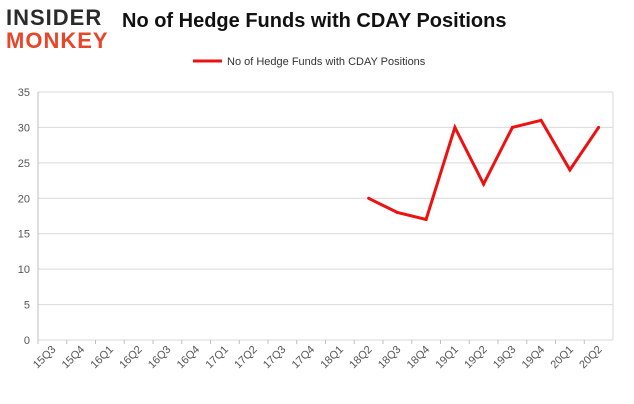 The width and height of the screenshot is (634, 404). I want to click on y-tick-label: 20, so click(24, 199).